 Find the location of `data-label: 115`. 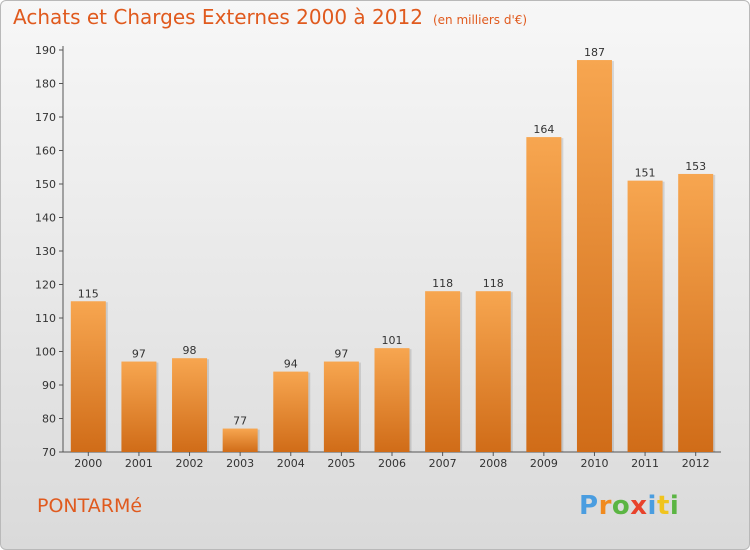

data-label: 115 is located at coordinates (88, 293).